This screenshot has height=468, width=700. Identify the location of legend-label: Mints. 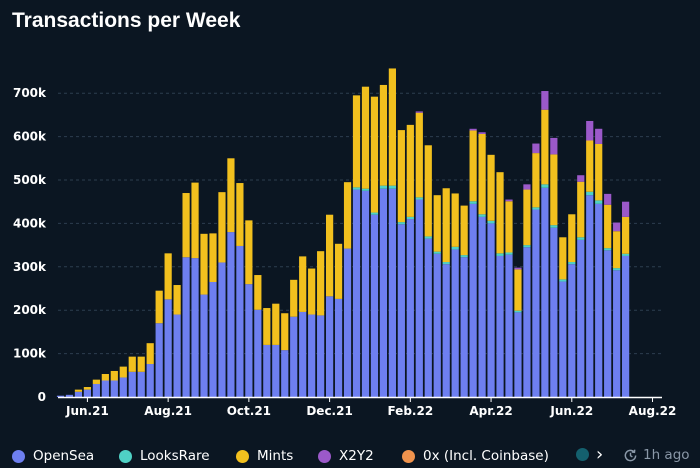
(275, 456).